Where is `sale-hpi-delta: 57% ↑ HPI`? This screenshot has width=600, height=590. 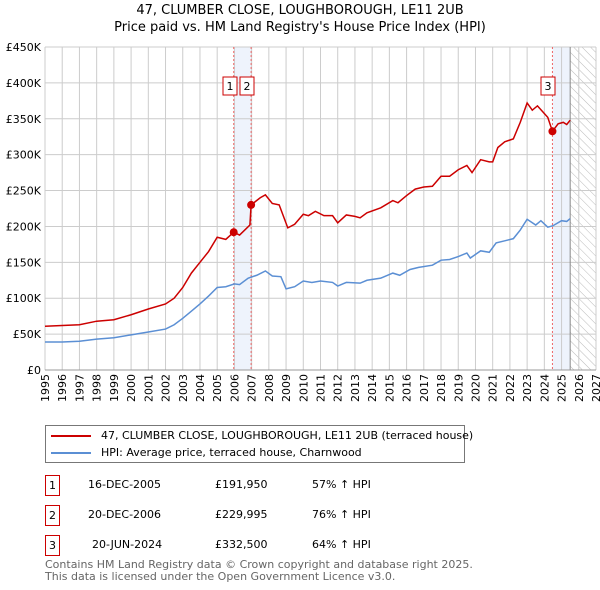
sale-hpi-delta: 57% ↑ HPI is located at coordinates (341, 484).